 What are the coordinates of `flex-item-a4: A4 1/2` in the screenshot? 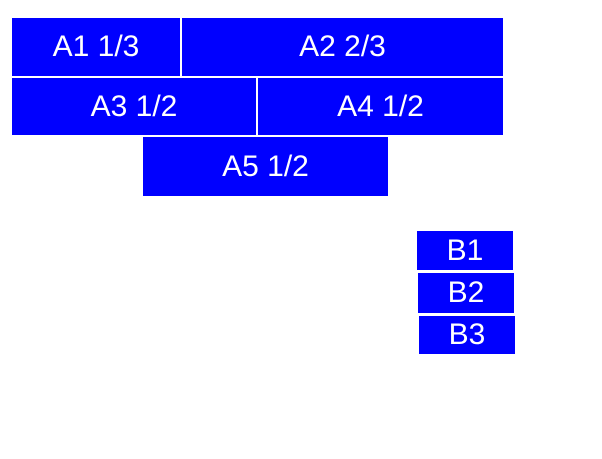 It's located at (380, 106).